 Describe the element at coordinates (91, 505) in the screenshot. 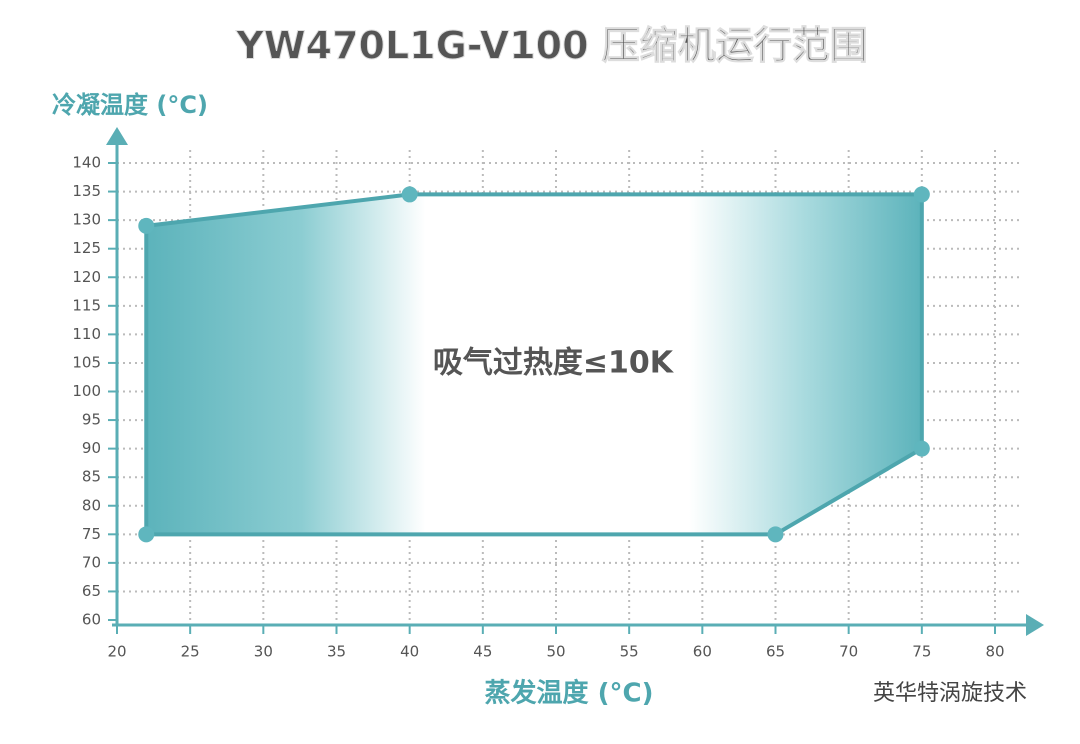

I see `y-tick-label: 80` at that location.